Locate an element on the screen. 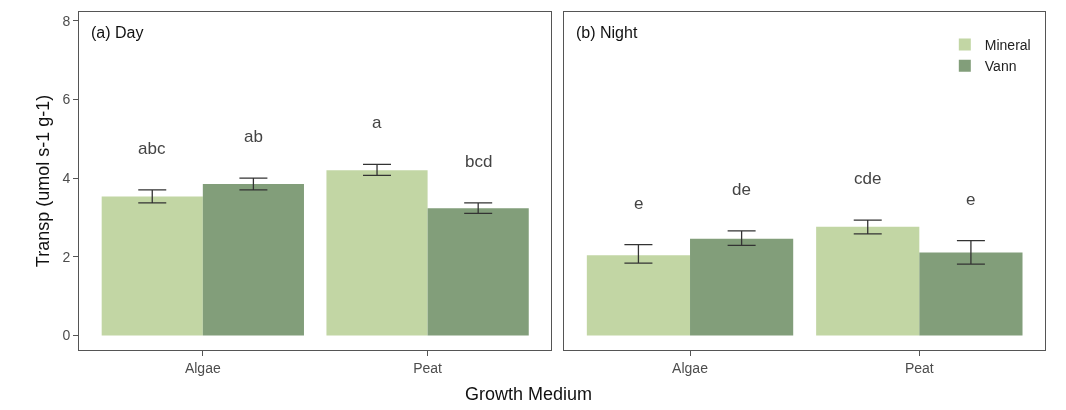 The height and width of the screenshot is (410, 1066). data-label: a is located at coordinates (377, 122).